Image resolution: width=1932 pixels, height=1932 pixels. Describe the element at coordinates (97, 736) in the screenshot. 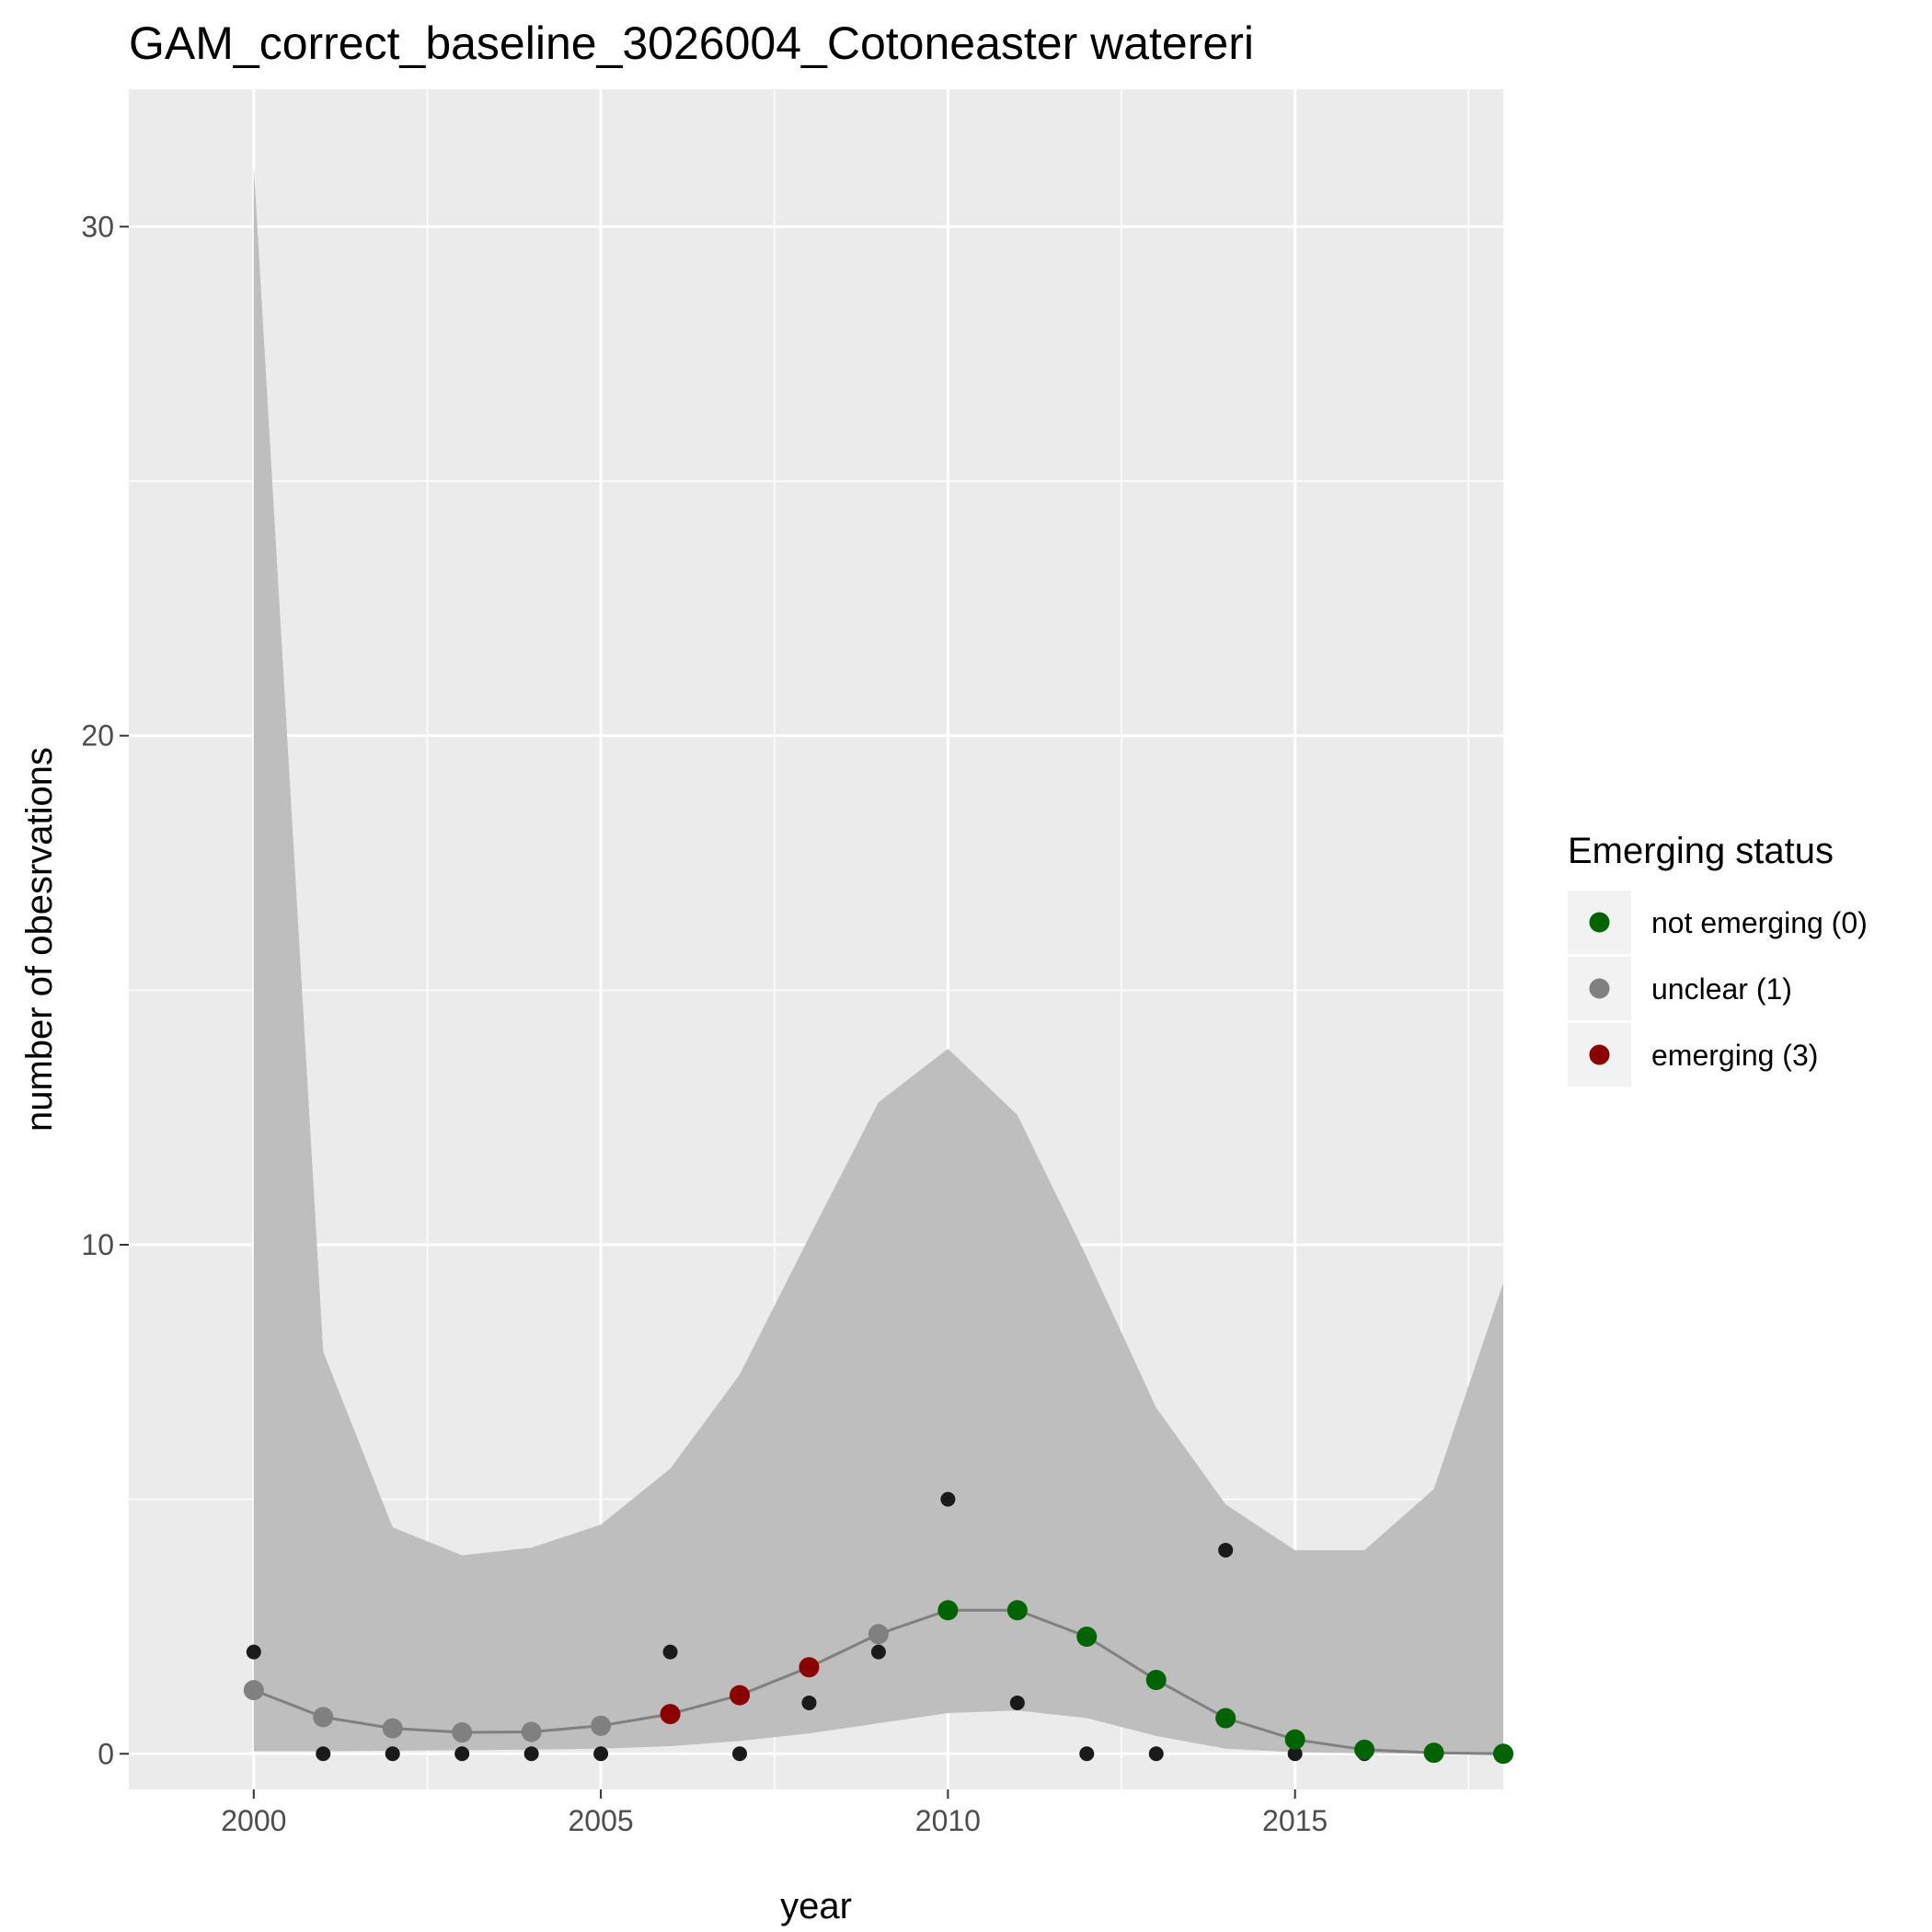

I see `y-tick-label: 20` at that location.